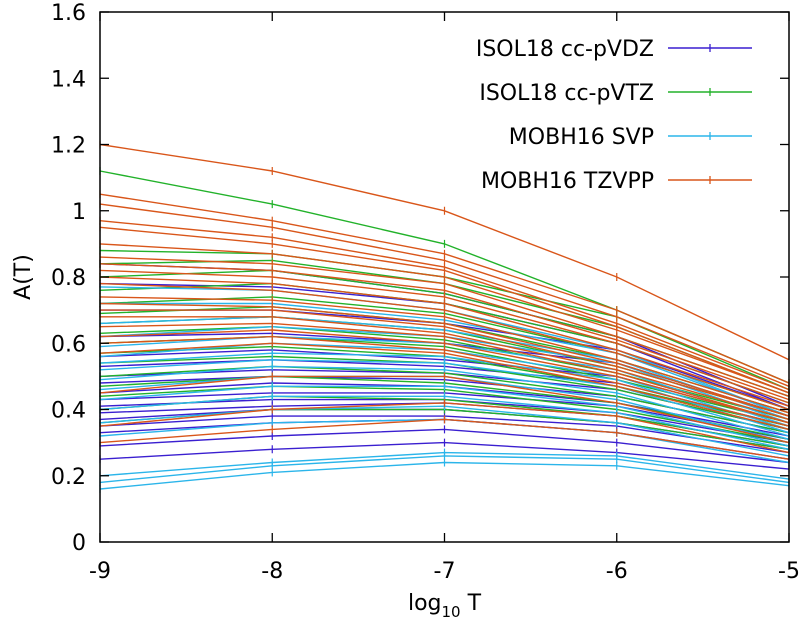 This screenshot has width=800, height=633. Describe the element at coordinates (567, 181) in the screenshot. I see `legend-label: MOBH16 TZVPP` at that location.